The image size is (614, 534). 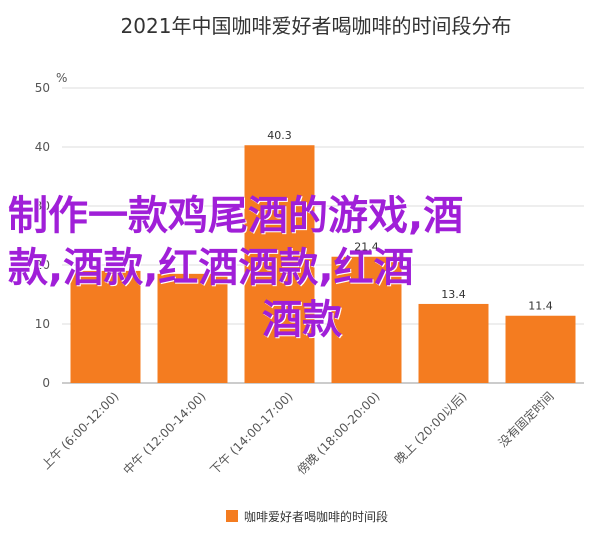 What do you see at coordinates (164, 433) in the screenshot?
I see `x-tick-label: 中午 (12:00-14:00)` at bounding box center [164, 433].